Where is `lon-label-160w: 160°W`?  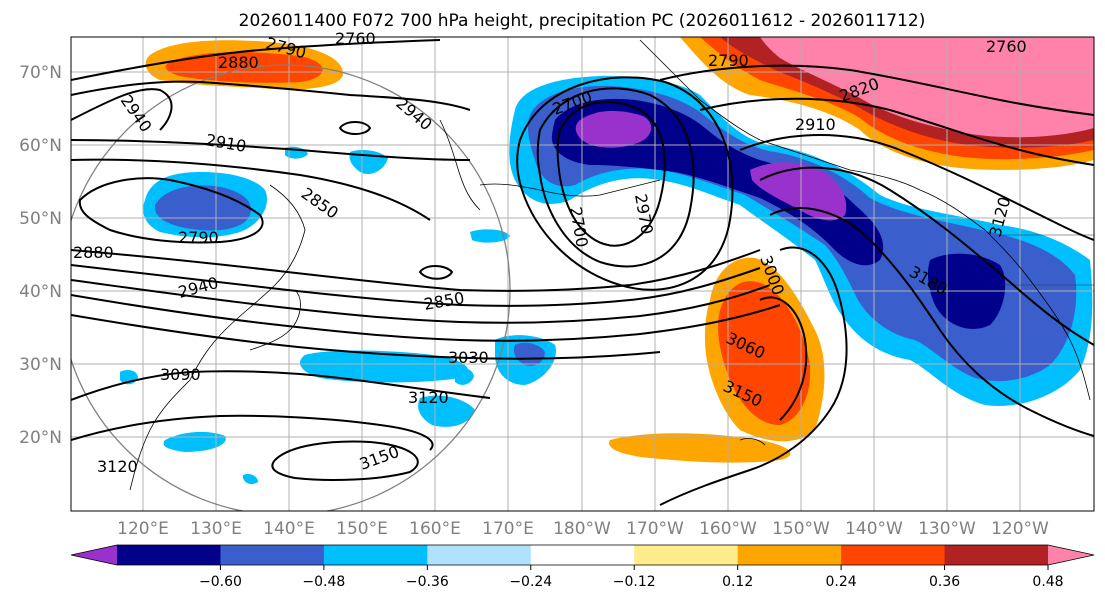
lon-label-160w: 160°W is located at coordinates (728, 529).